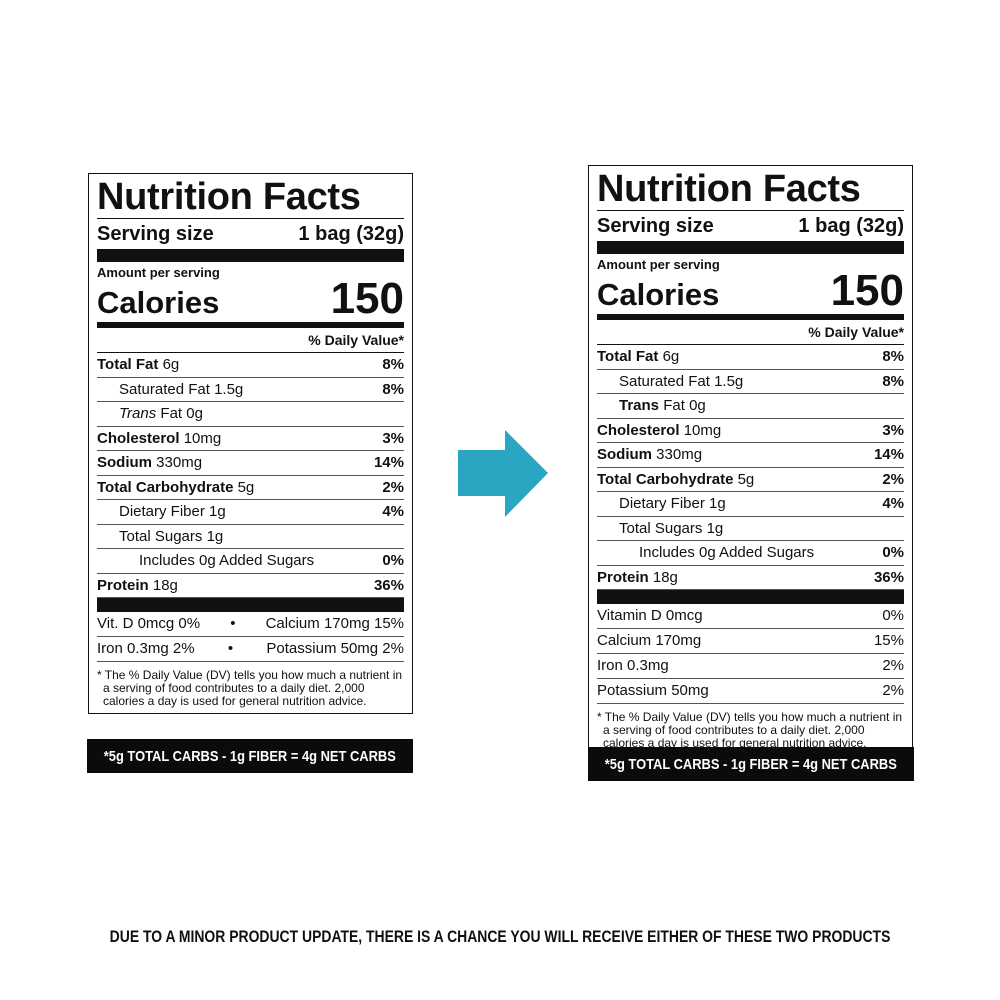 The width and height of the screenshot is (1000, 1000). I want to click on vitamin-dv: 0%, so click(893, 615).